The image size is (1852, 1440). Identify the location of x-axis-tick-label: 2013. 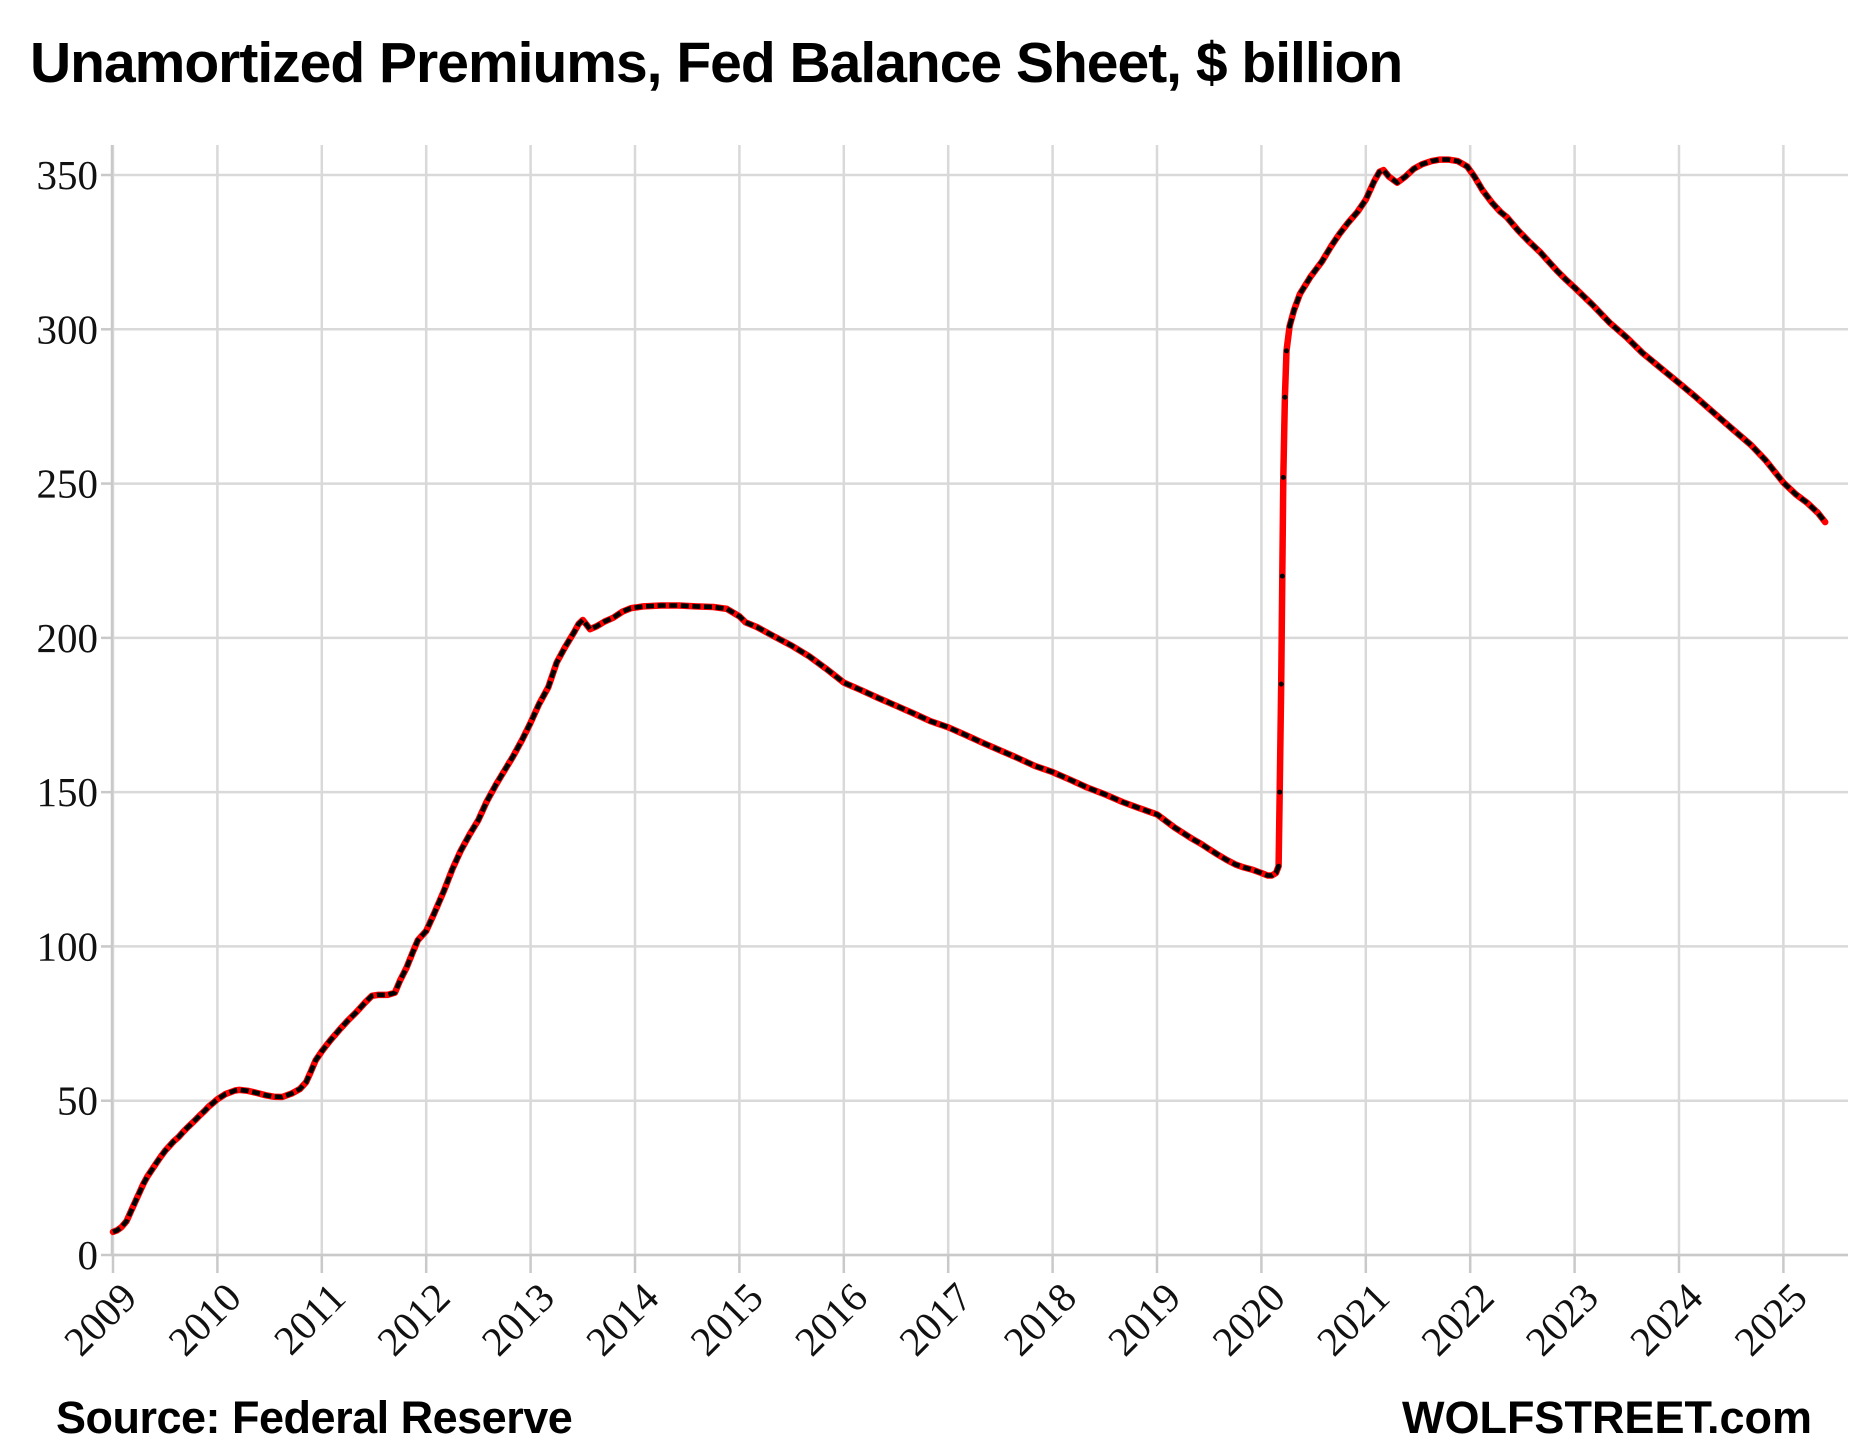
(517, 1319).